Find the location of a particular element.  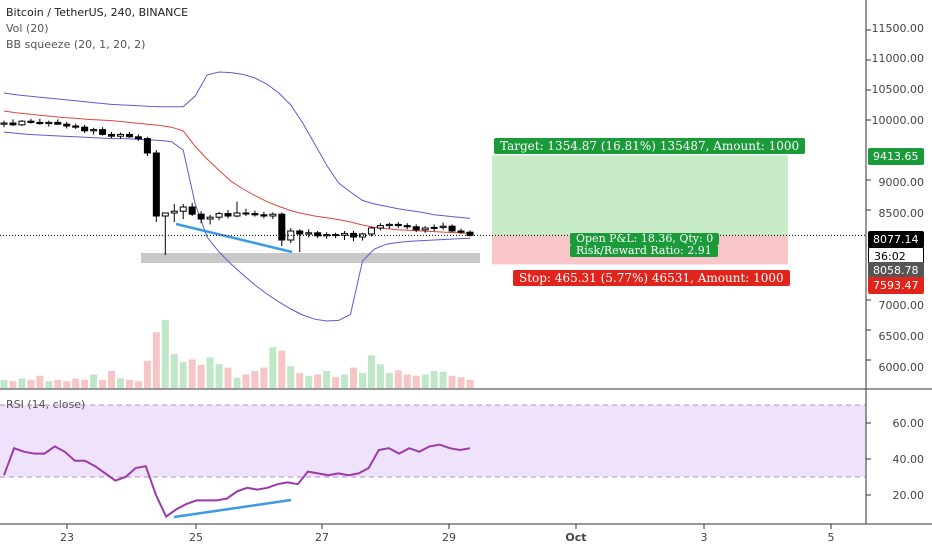

time-tick: 27 is located at coordinates (322, 537).